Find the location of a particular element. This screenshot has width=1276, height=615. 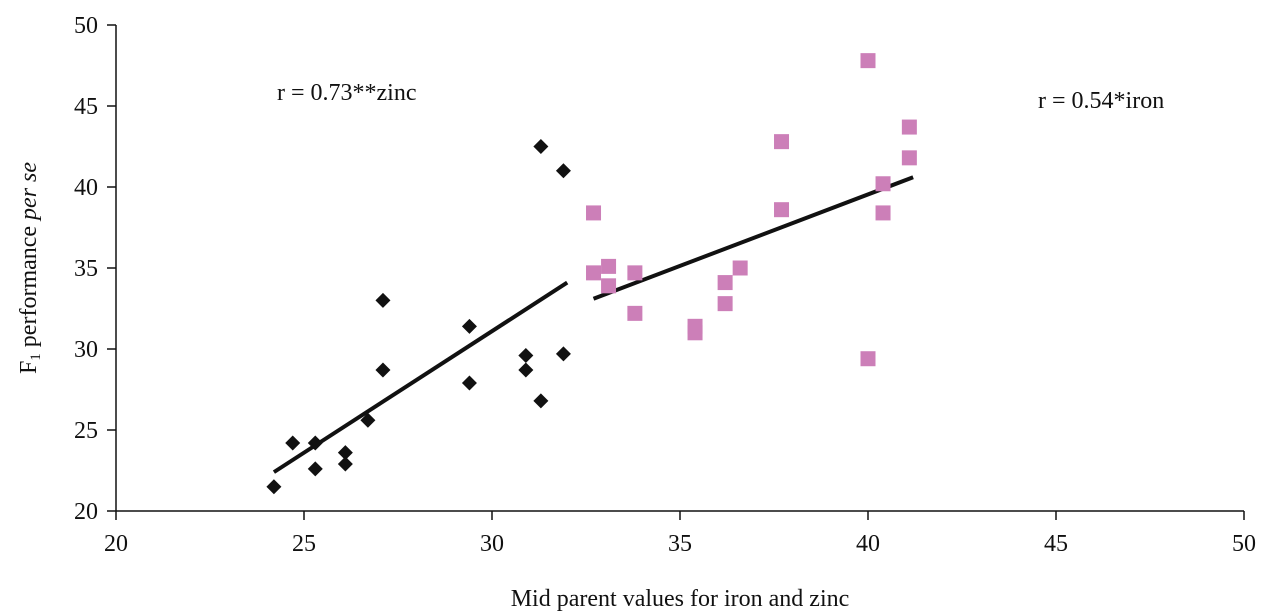

y-tick-label: 45 is located at coordinates (86, 107).